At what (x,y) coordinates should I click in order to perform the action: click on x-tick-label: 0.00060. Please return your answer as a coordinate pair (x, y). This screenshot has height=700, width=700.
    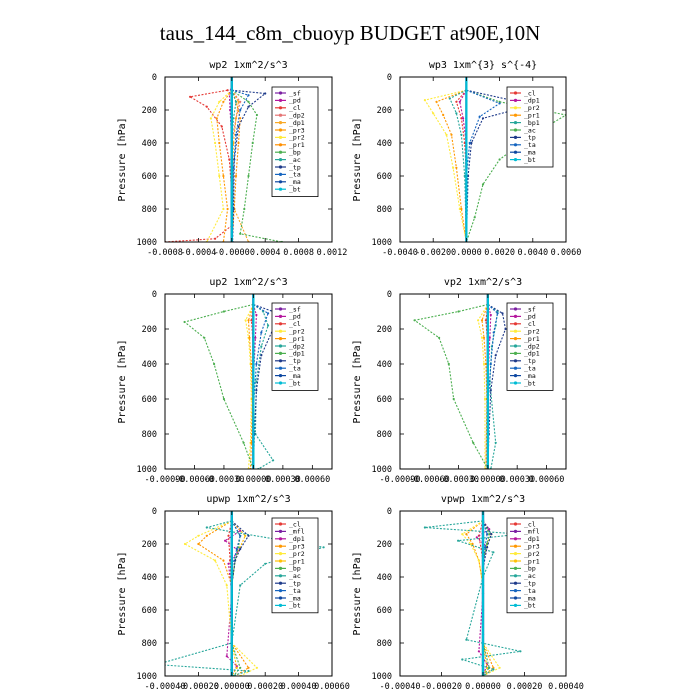
    Looking at the image, I should click on (312, 480).